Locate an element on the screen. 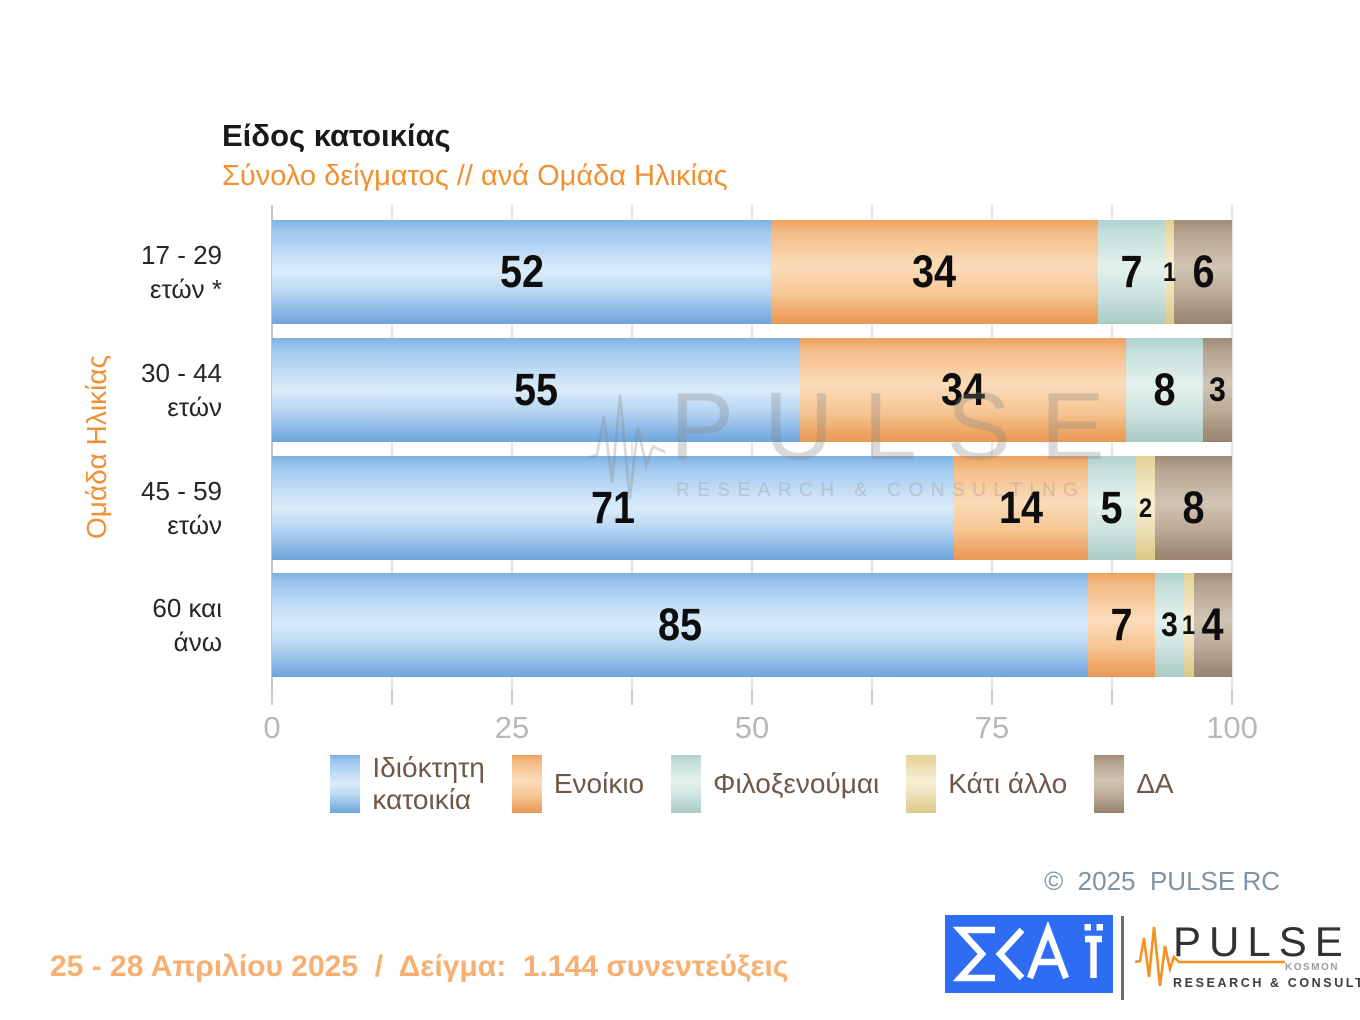 The height and width of the screenshot is (1020, 1360). legend-item: Φιλοξενούμαι is located at coordinates (775, 784).